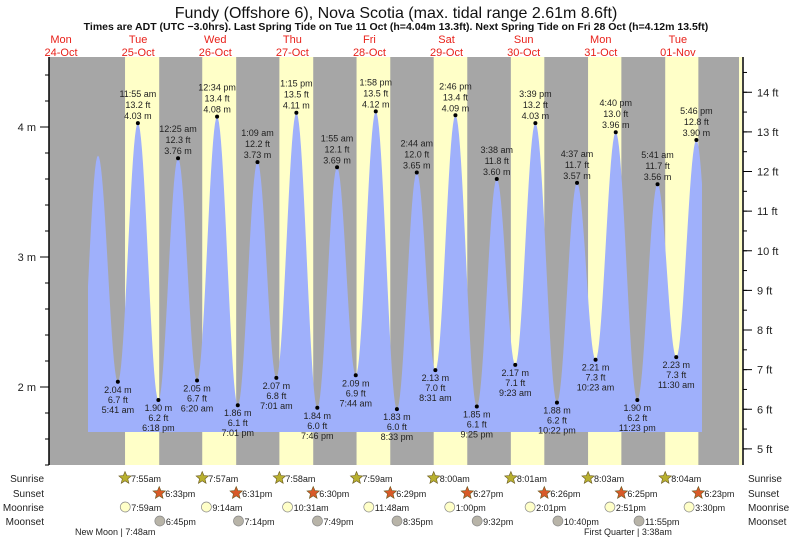 The width and height of the screenshot is (793, 544). Describe the element at coordinates (488, 494) in the screenshot. I see `sunset-time: 6:27pm` at that location.